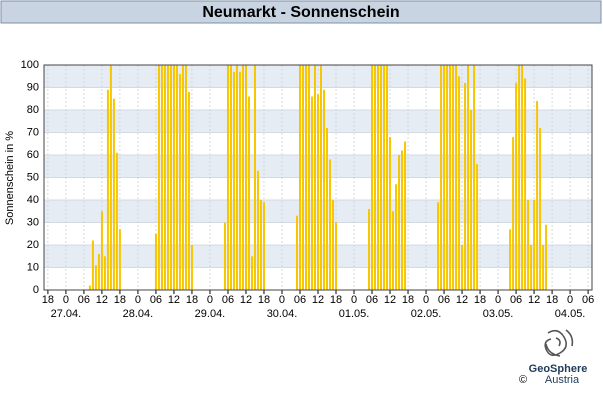  Describe the element at coordinates (570, 314) in the screenshot. I see `day-label: 04.05.` at that location.